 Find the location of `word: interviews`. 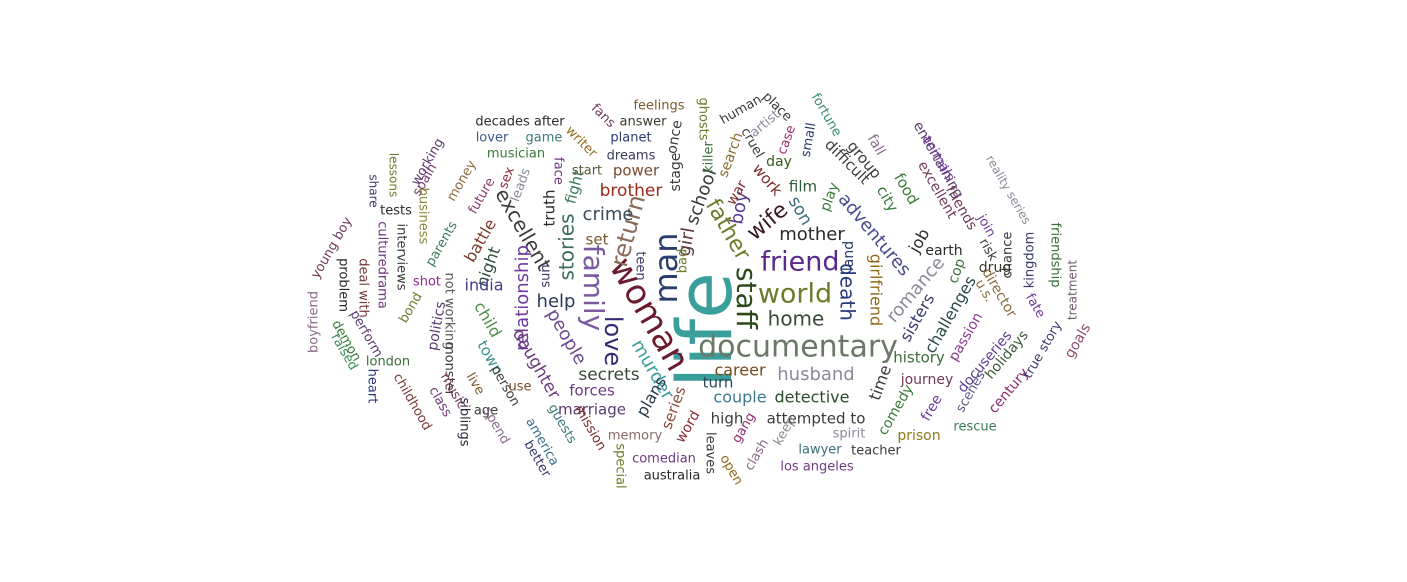

word: interviews is located at coordinates (401, 257).